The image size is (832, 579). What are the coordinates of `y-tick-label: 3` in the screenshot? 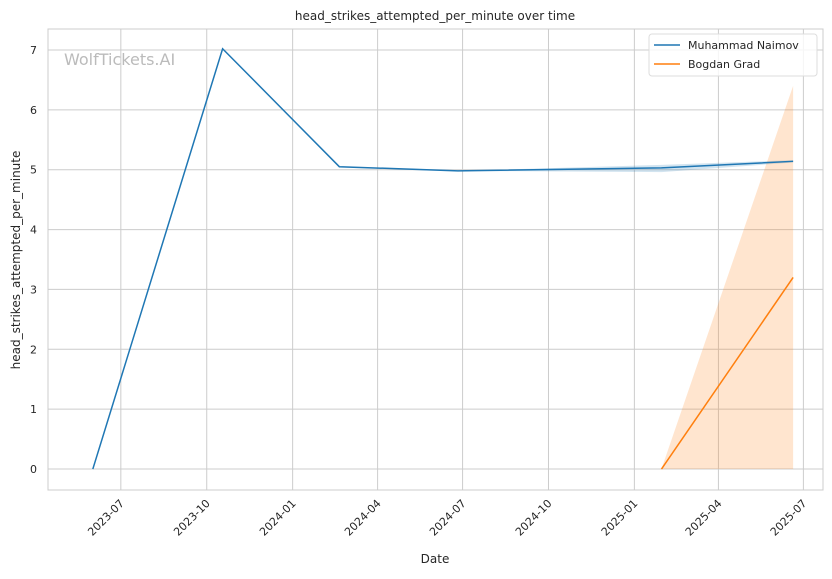 It's located at (33, 289).